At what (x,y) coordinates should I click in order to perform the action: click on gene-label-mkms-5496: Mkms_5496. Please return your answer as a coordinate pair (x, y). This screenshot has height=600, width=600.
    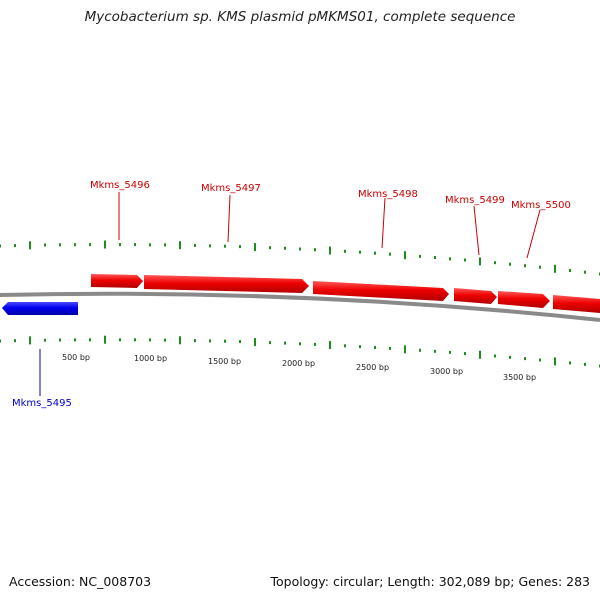
    Looking at the image, I should click on (120, 185).